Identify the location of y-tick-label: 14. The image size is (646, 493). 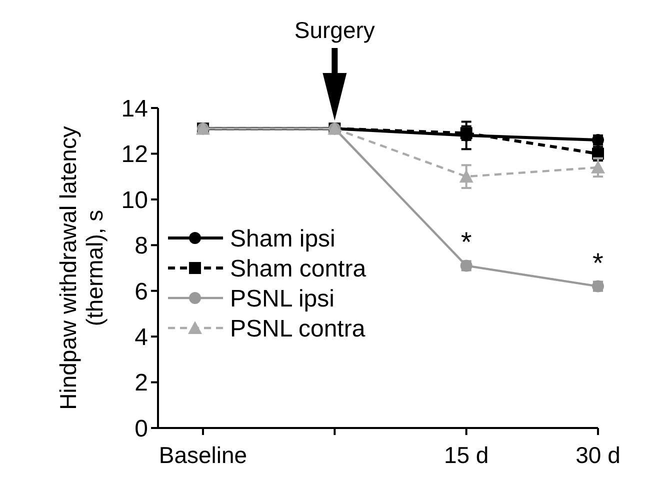
(134, 108).